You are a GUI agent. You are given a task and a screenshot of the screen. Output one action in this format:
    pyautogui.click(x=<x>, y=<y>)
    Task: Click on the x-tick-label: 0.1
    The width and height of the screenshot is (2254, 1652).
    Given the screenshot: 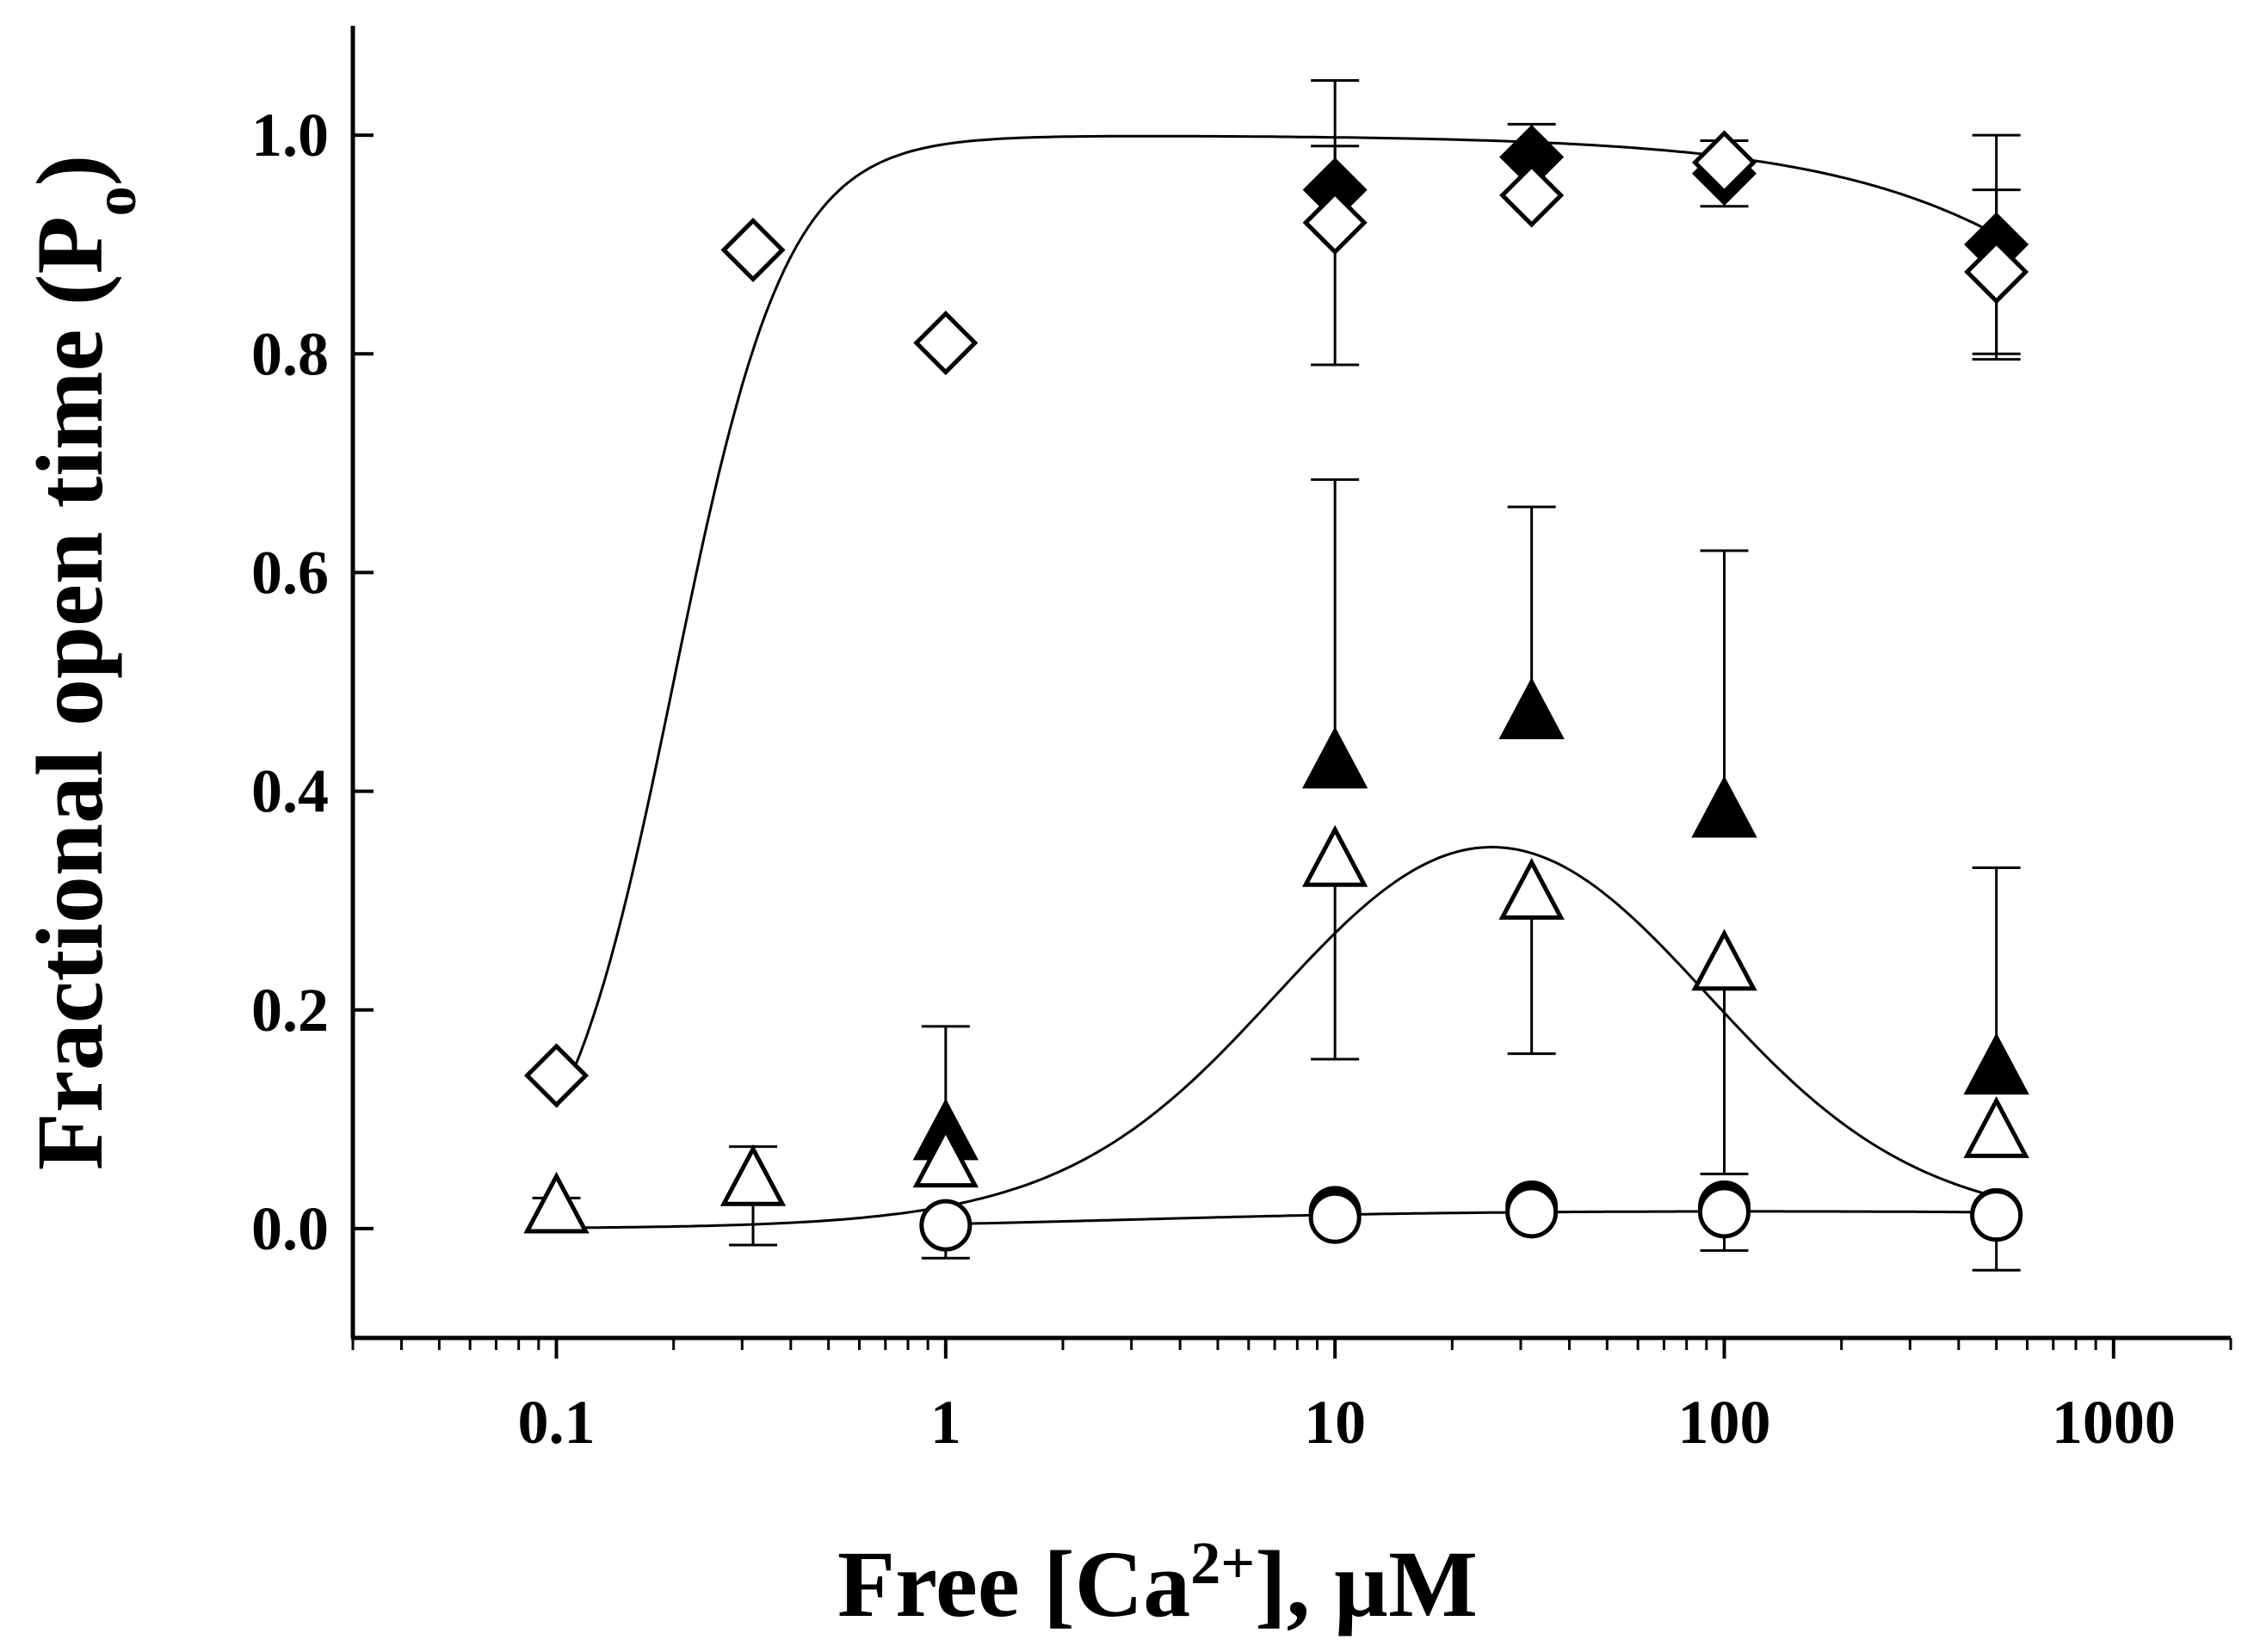 What is the action you would take?
    pyautogui.click(x=557, y=1422)
    